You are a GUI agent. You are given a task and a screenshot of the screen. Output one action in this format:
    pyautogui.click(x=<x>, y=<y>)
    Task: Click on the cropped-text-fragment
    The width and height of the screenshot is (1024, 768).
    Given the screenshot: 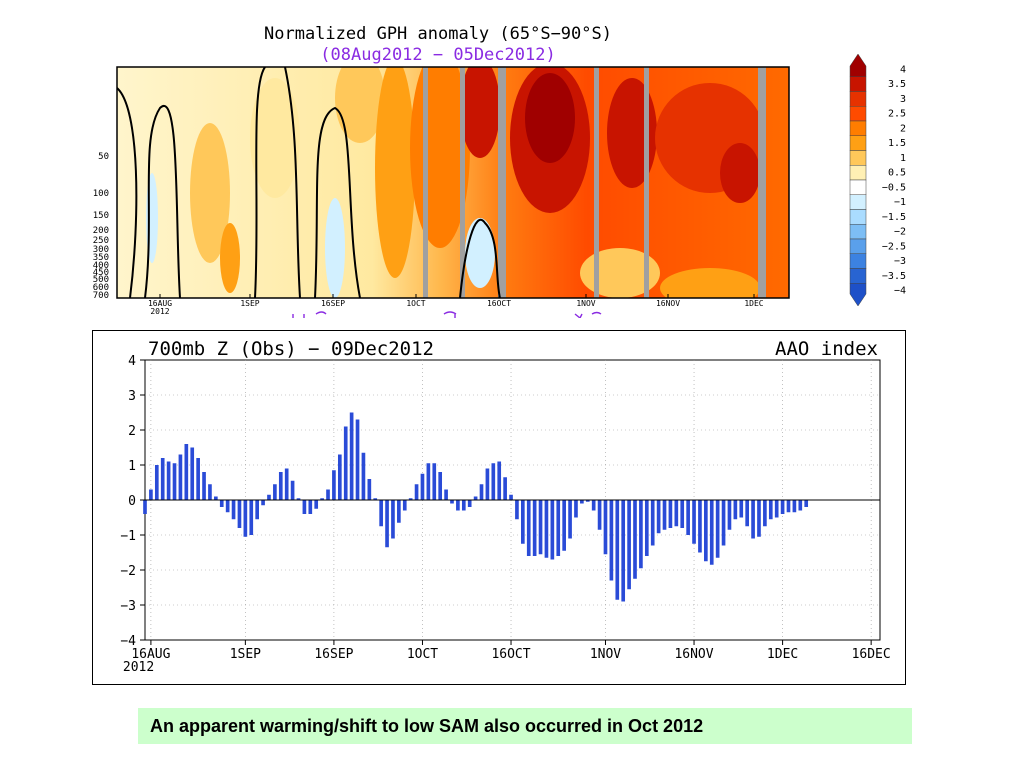 What is the action you would take?
    pyautogui.click(x=447, y=314)
    